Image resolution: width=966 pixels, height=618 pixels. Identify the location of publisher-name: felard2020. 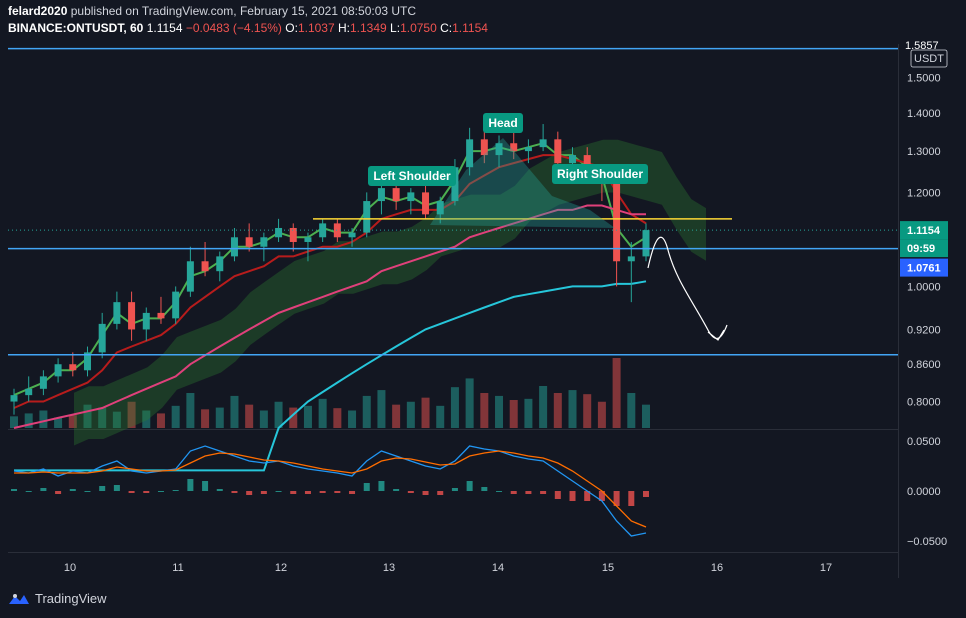
(38, 11).